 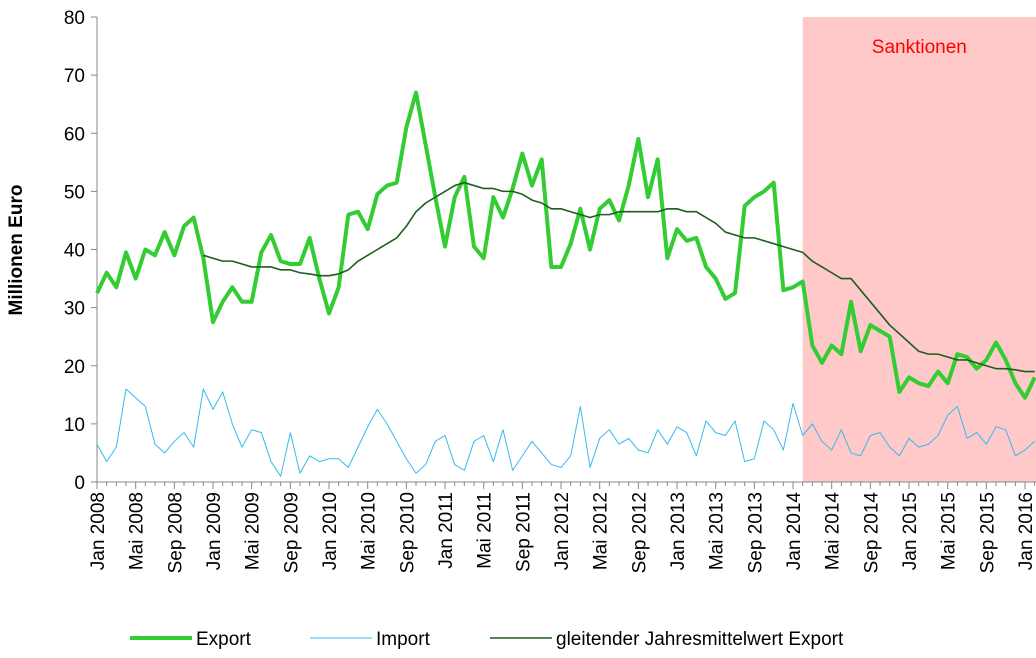 I want to click on x-tick-label: Mai 2009, so click(x=253, y=531).